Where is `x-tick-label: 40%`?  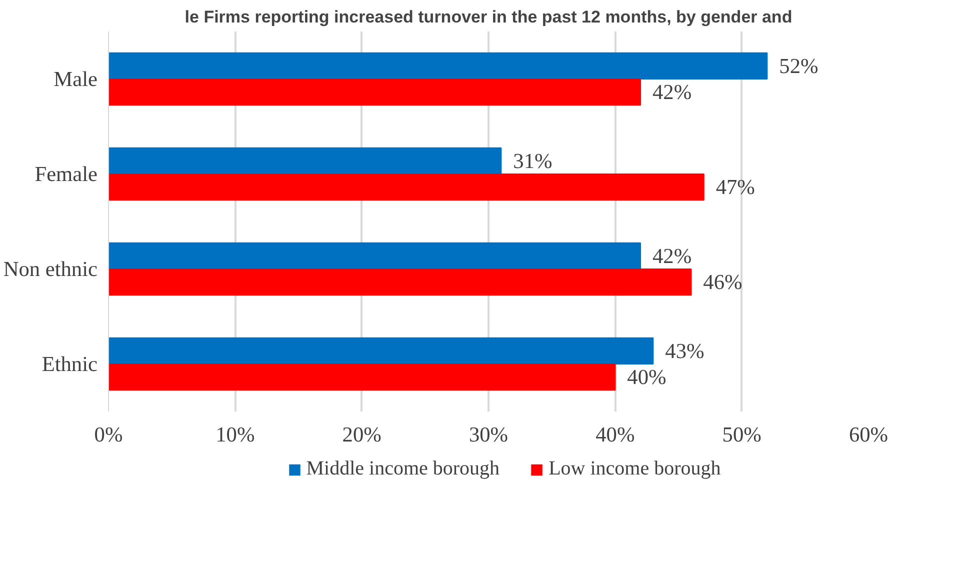 x-tick-label: 40% is located at coordinates (615, 434).